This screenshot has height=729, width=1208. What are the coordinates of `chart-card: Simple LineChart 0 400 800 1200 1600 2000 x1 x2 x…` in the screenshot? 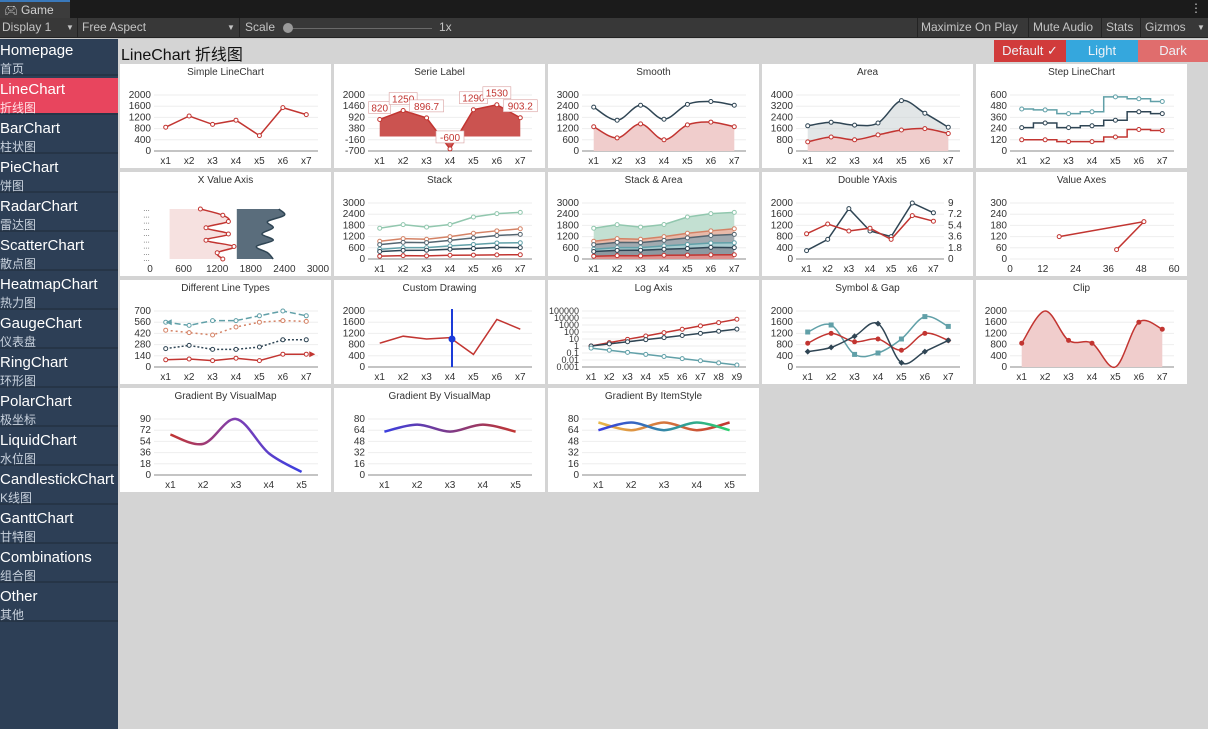 It's located at (225, 116).